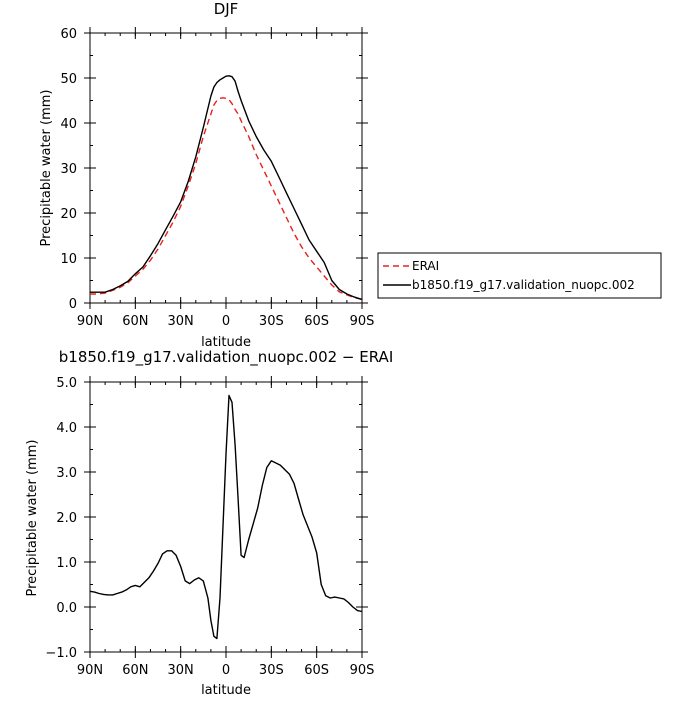  I want to click on top-x-tick-label: 30S, so click(271, 321).